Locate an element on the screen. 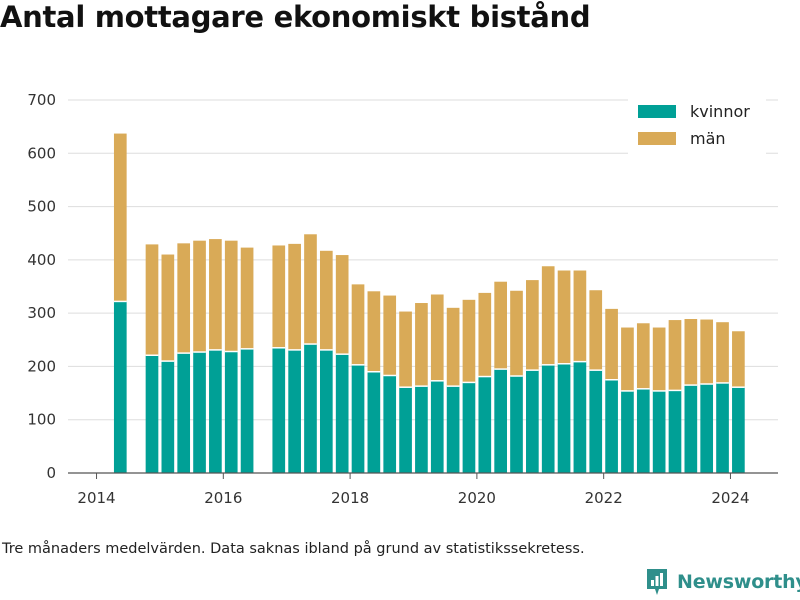 The width and height of the screenshot is (800, 600). legend-swatch-man is located at coordinates (657, 138).